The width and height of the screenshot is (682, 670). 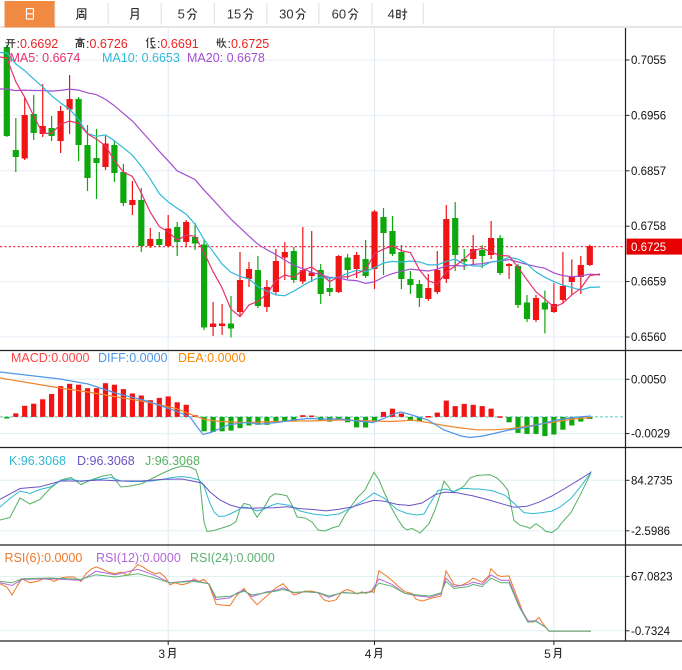 What do you see at coordinates (651, 632) in the screenshot?
I see `svg-text: -0.7324` at bounding box center [651, 632].